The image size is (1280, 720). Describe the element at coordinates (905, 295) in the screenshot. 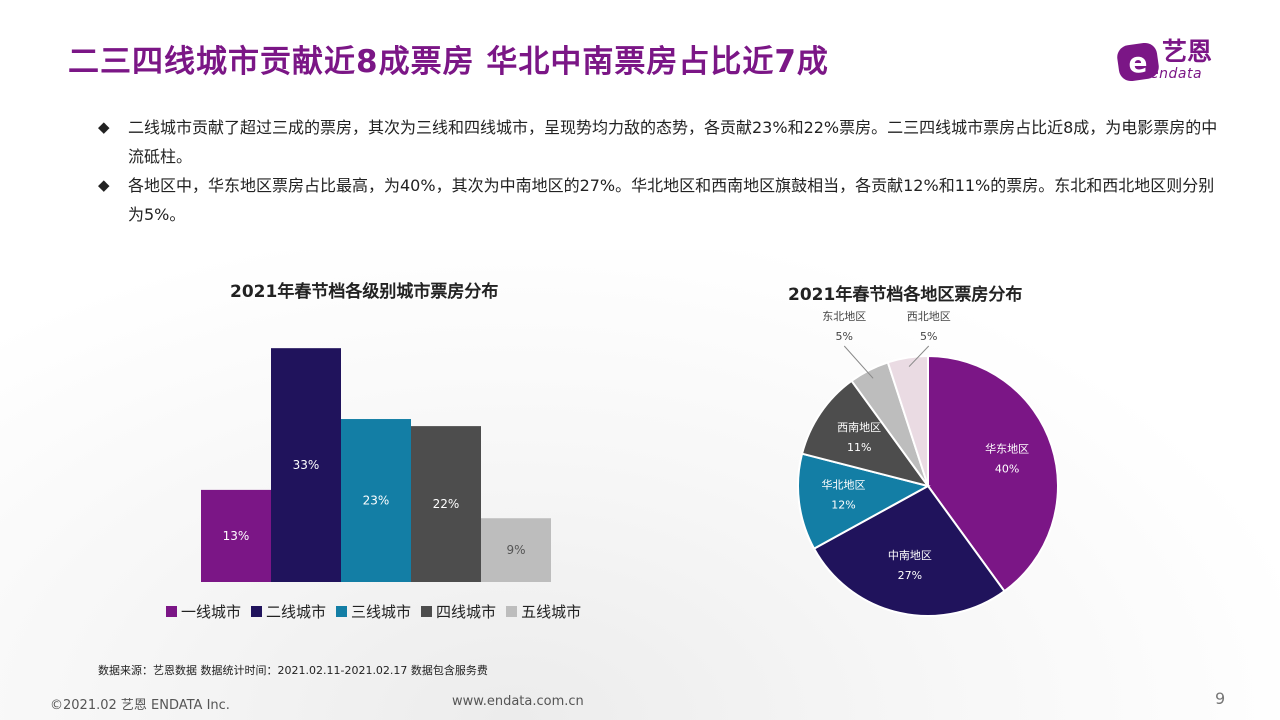

I see `pie-chart-title: 2021年春节档各地区票房分布` at that location.